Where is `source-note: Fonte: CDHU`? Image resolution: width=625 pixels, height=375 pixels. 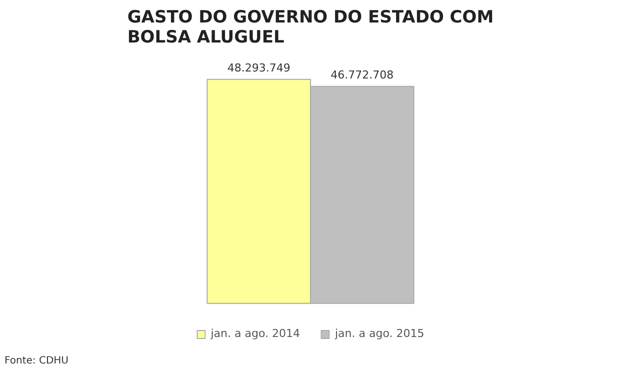
source-note: Fonte: CDHU is located at coordinates (36, 361).